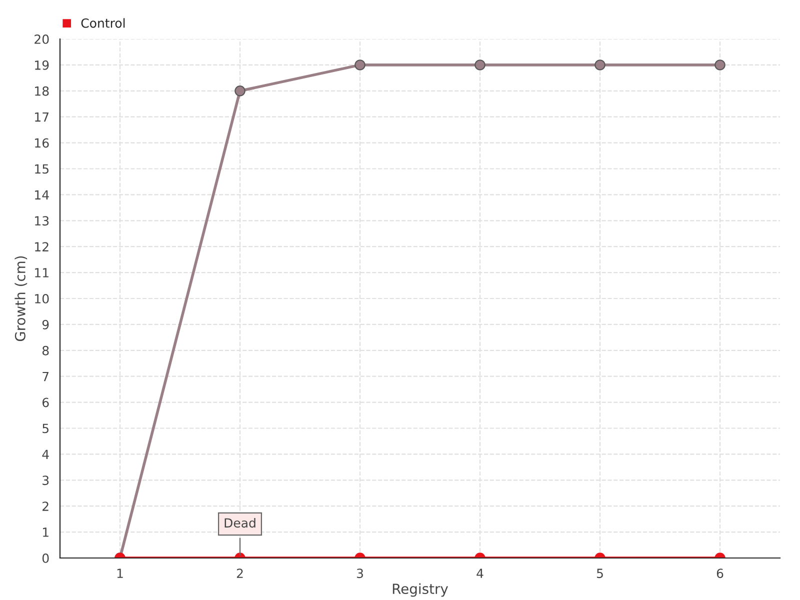  I want to click on y-tick-label: 0, so click(45, 558).